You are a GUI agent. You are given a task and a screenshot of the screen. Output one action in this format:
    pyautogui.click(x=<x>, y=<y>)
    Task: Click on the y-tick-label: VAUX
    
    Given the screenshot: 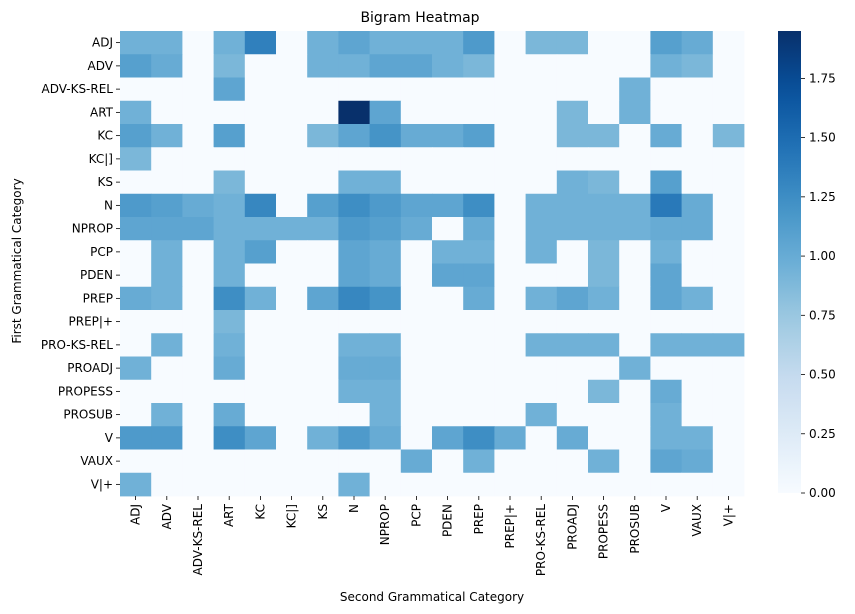 What is the action you would take?
    pyautogui.click(x=96, y=461)
    